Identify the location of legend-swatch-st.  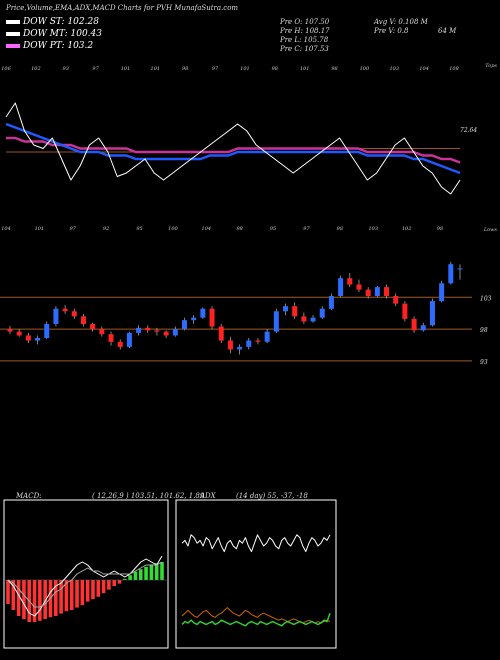
(13, 21).